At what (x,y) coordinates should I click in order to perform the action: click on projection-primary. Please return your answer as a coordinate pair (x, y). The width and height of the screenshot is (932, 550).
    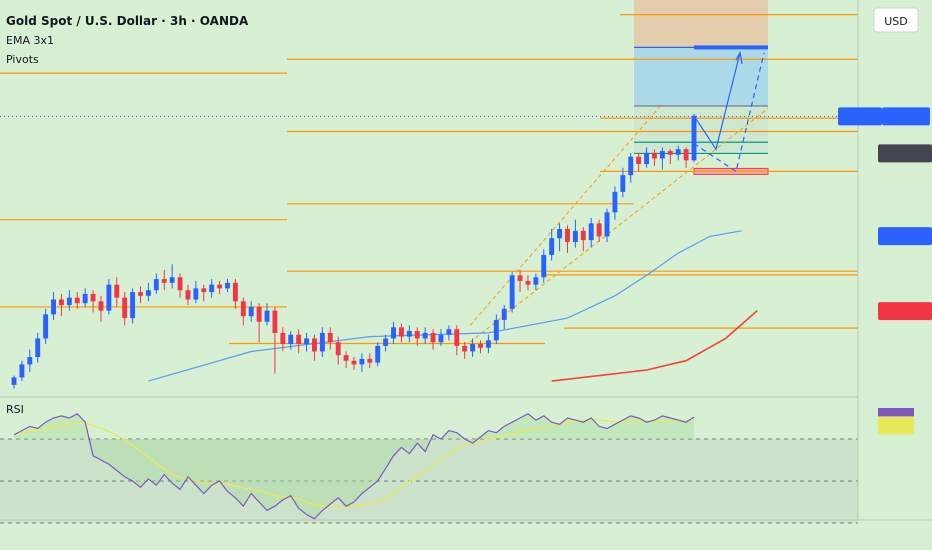
    Looking at the image, I should click on (717, 101).